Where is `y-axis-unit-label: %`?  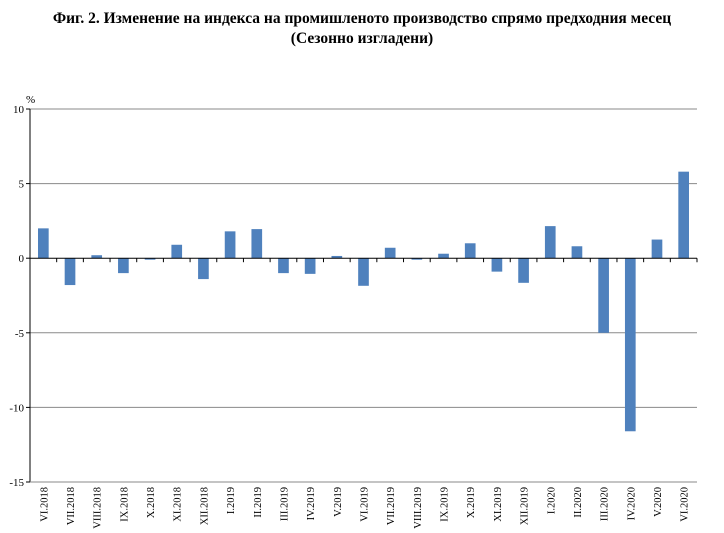
y-axis-unit-label: % is located at coordinates (30, 100).